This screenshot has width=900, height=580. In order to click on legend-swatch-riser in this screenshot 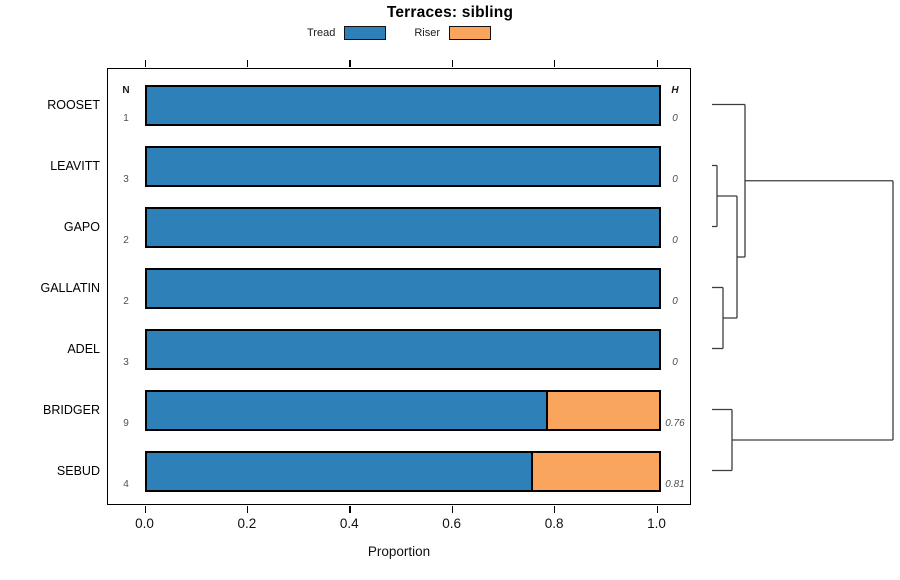, I will do `click(470, 33)`.